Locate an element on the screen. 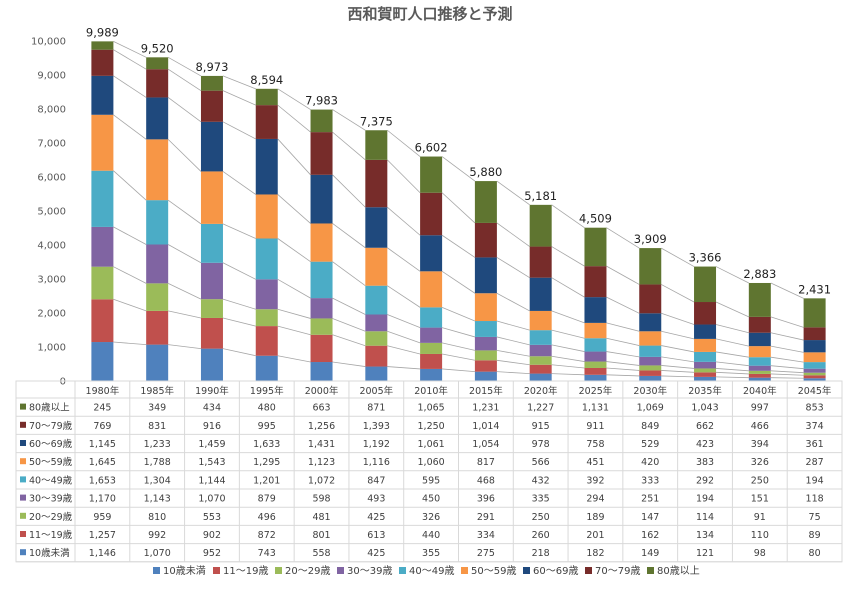 The width and height of the screenshot is (857, 589). legend-item: 30～39歳 is located at coordinates (364, 571).